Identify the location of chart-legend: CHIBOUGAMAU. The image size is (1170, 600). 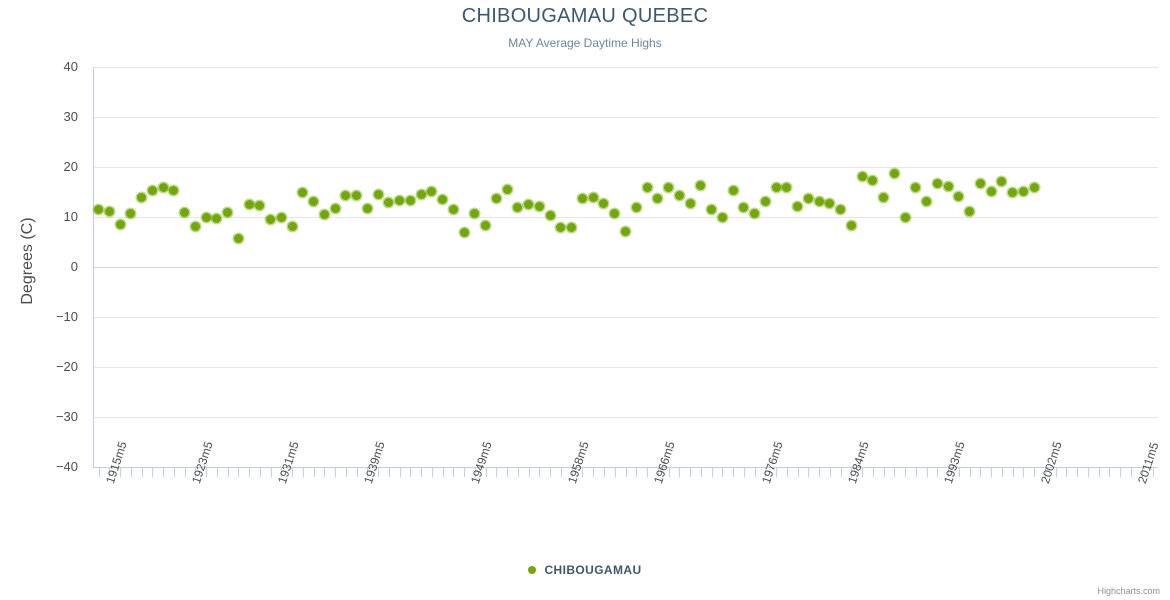
(585, 569).